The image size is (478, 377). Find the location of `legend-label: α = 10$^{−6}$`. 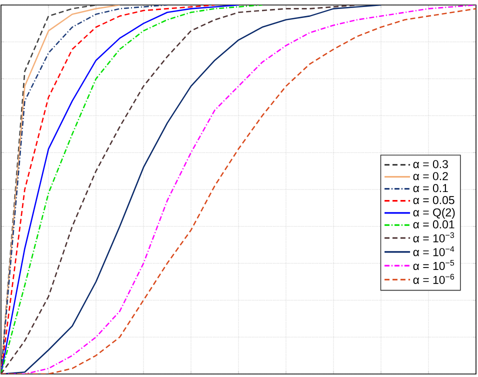

legend-label: α = 10$^{−6}$ is located at coordinates (433, 279).